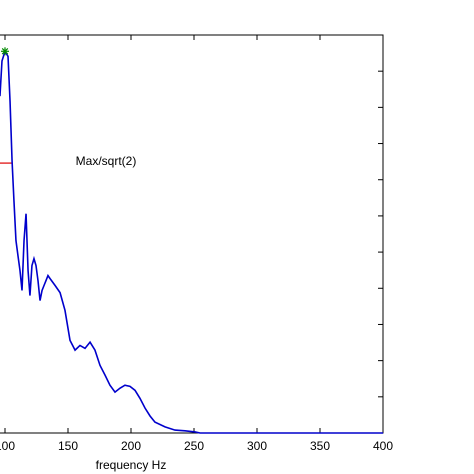 The image size is (474, 474). What do you see at coordinates (131, 446) in the screenshot?
I see `x-tick-label: 200` at bounding box center [131, 446].